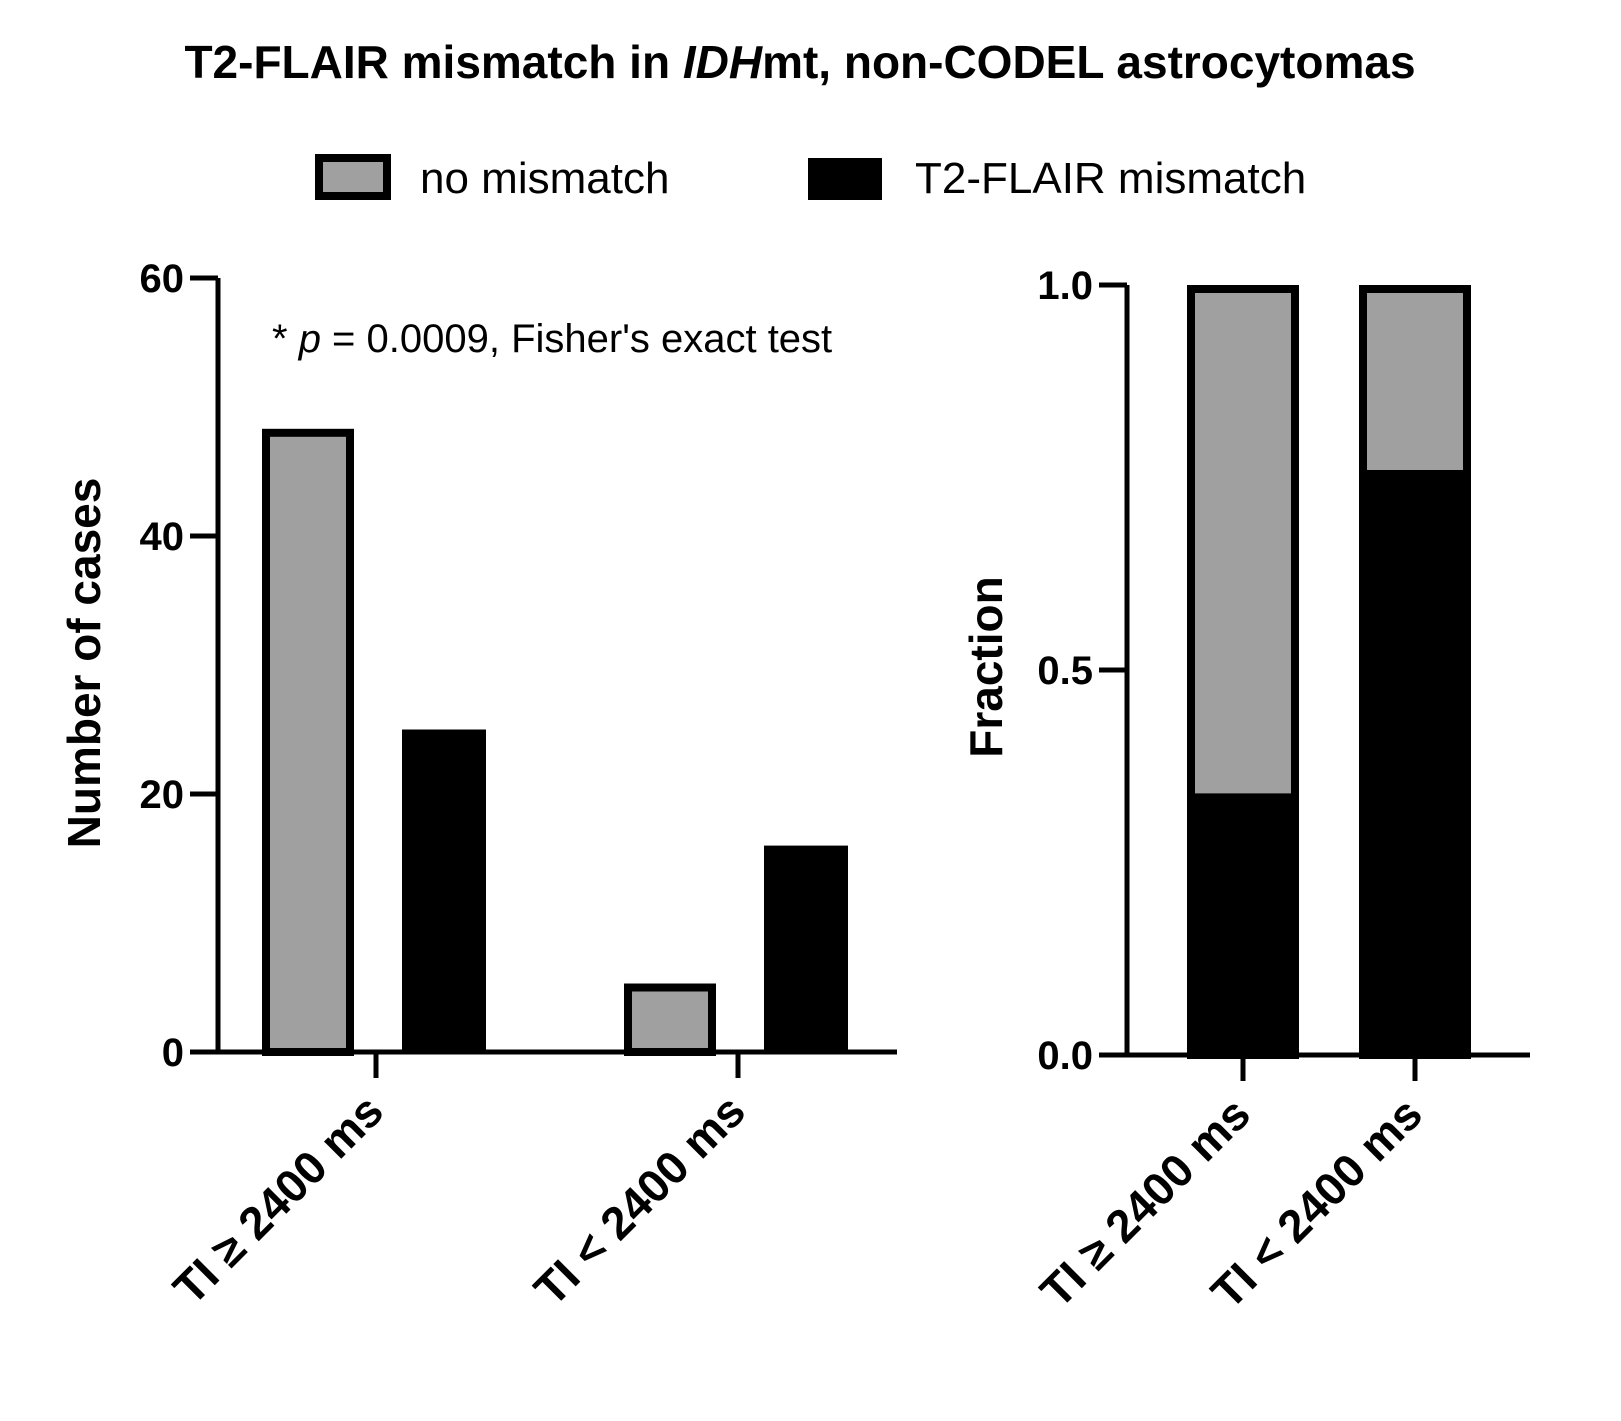 The height and width of the screenshot is (1421, 1621). I want to click on left-x-tick-label: TI ≥ 2400 ms, so click(278, 1199).